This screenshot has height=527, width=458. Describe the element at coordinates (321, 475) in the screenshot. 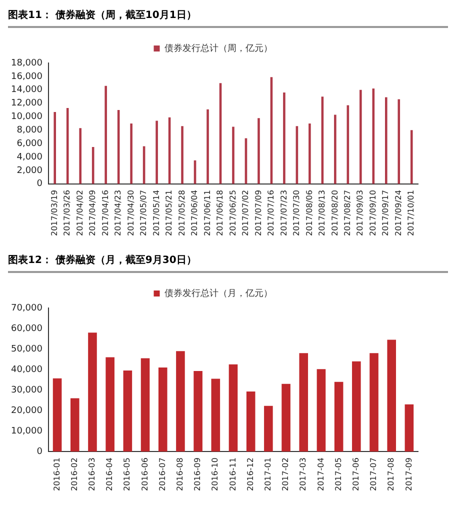

I see `x-tick-label: 2017-04` at that location.